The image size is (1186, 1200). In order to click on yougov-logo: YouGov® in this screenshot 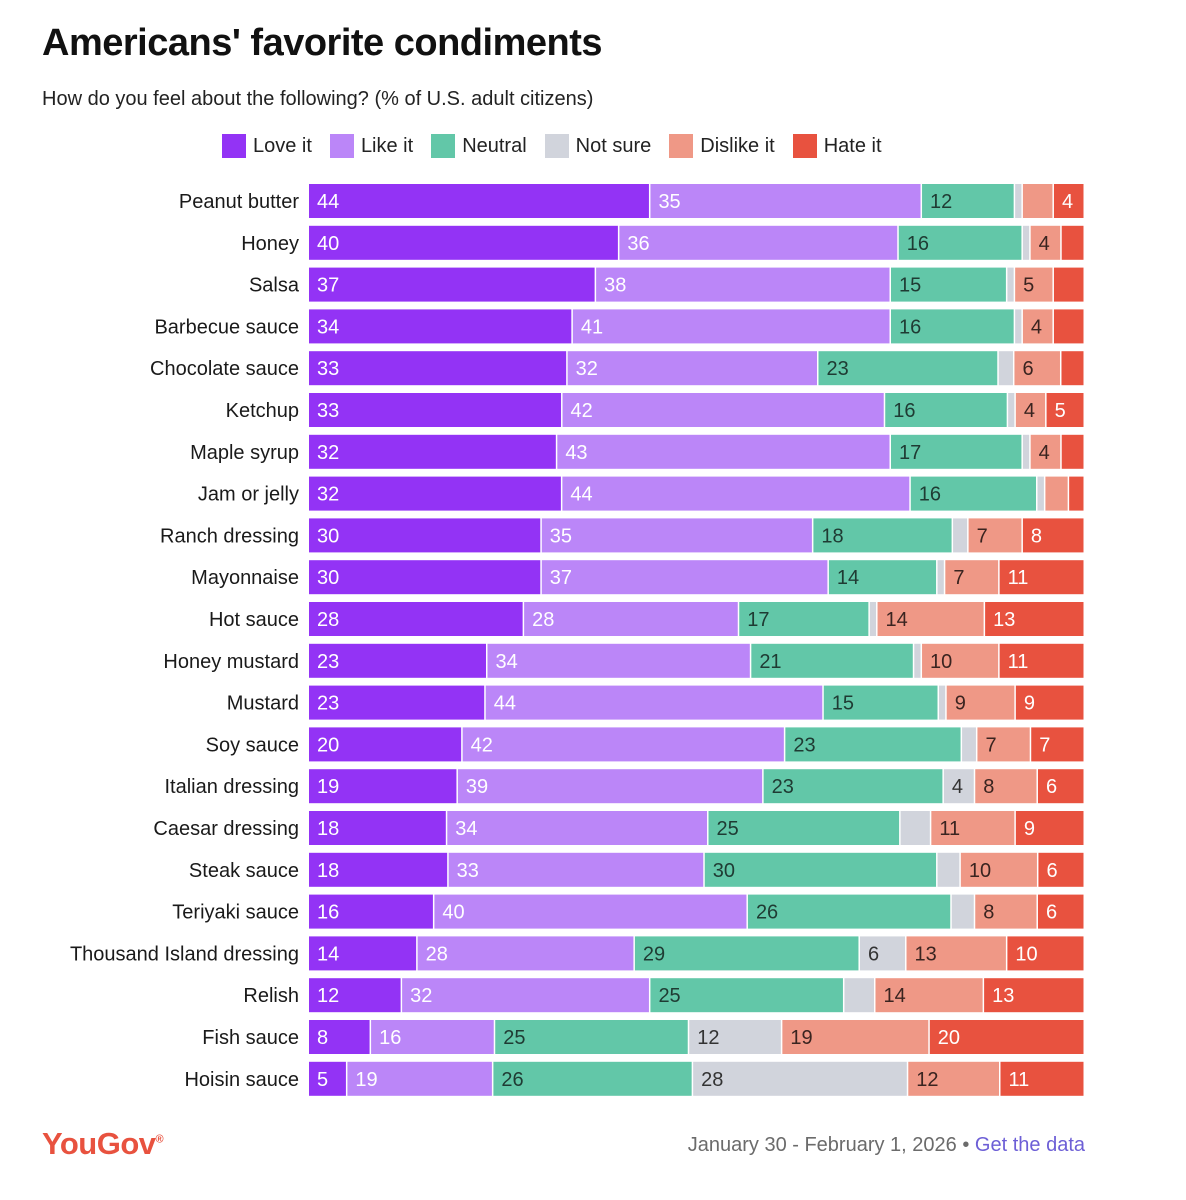, I will do `click(103, 1144)`.